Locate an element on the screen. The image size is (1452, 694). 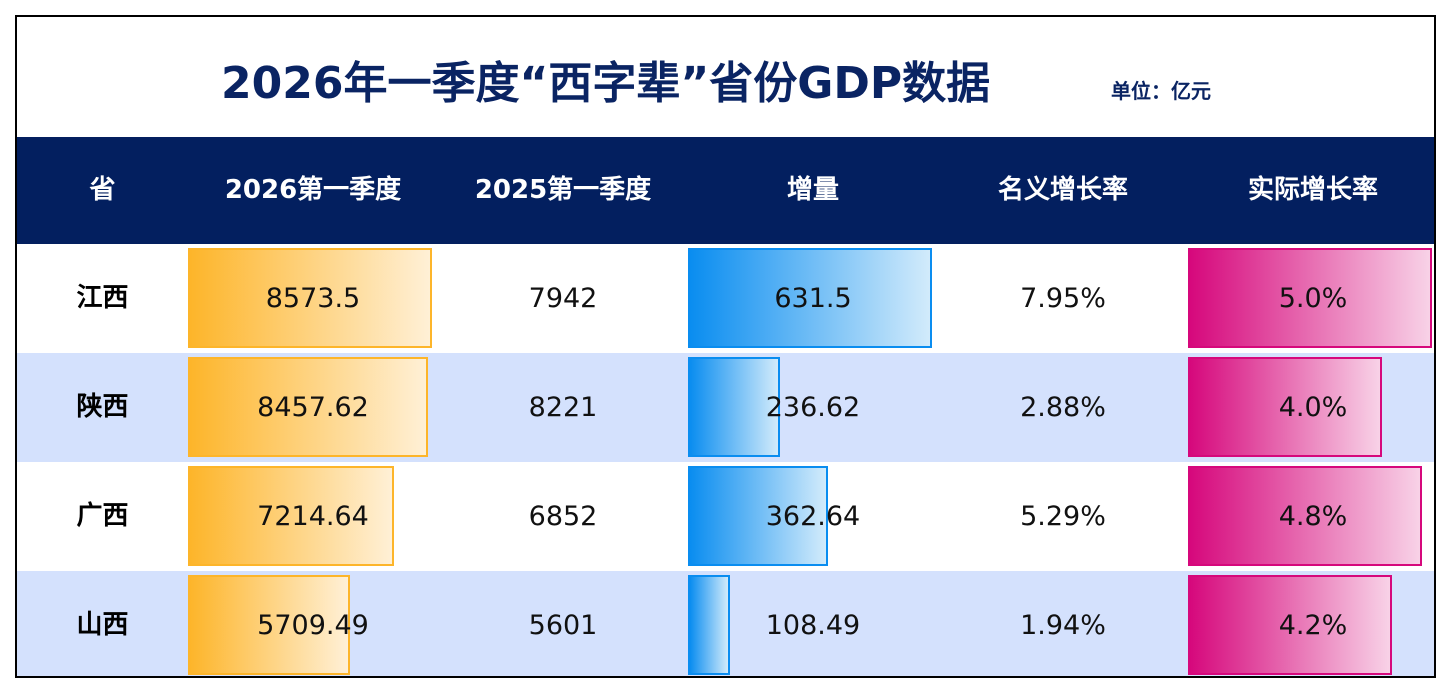
header-province: 省 is located at coordinates (102, 190).